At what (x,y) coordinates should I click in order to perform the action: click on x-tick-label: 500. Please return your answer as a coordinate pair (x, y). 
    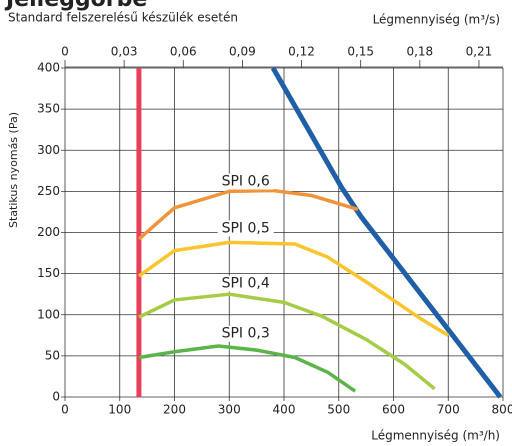
    Looking at the image, I should click on (338, 410).